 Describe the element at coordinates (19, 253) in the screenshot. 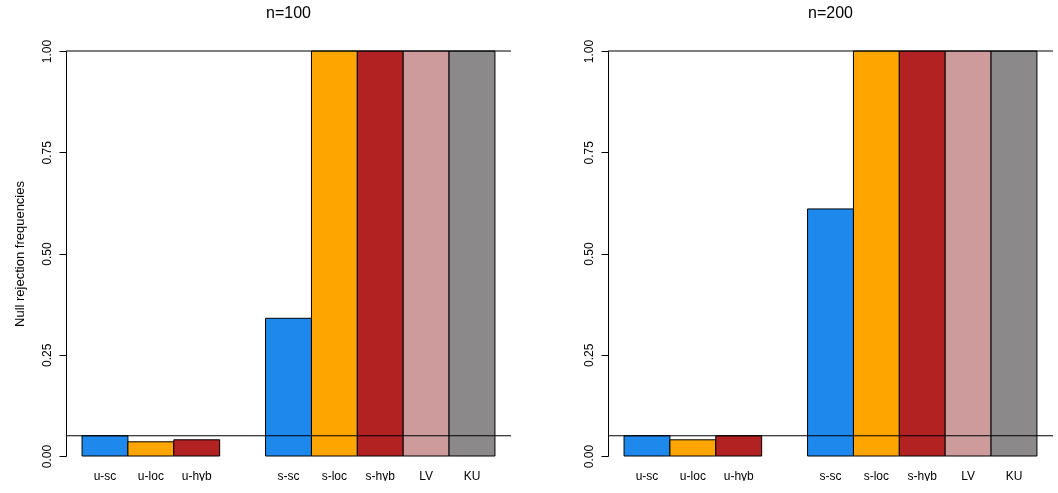

I see `y-axis-title: Null rejection frequencies` at that location.